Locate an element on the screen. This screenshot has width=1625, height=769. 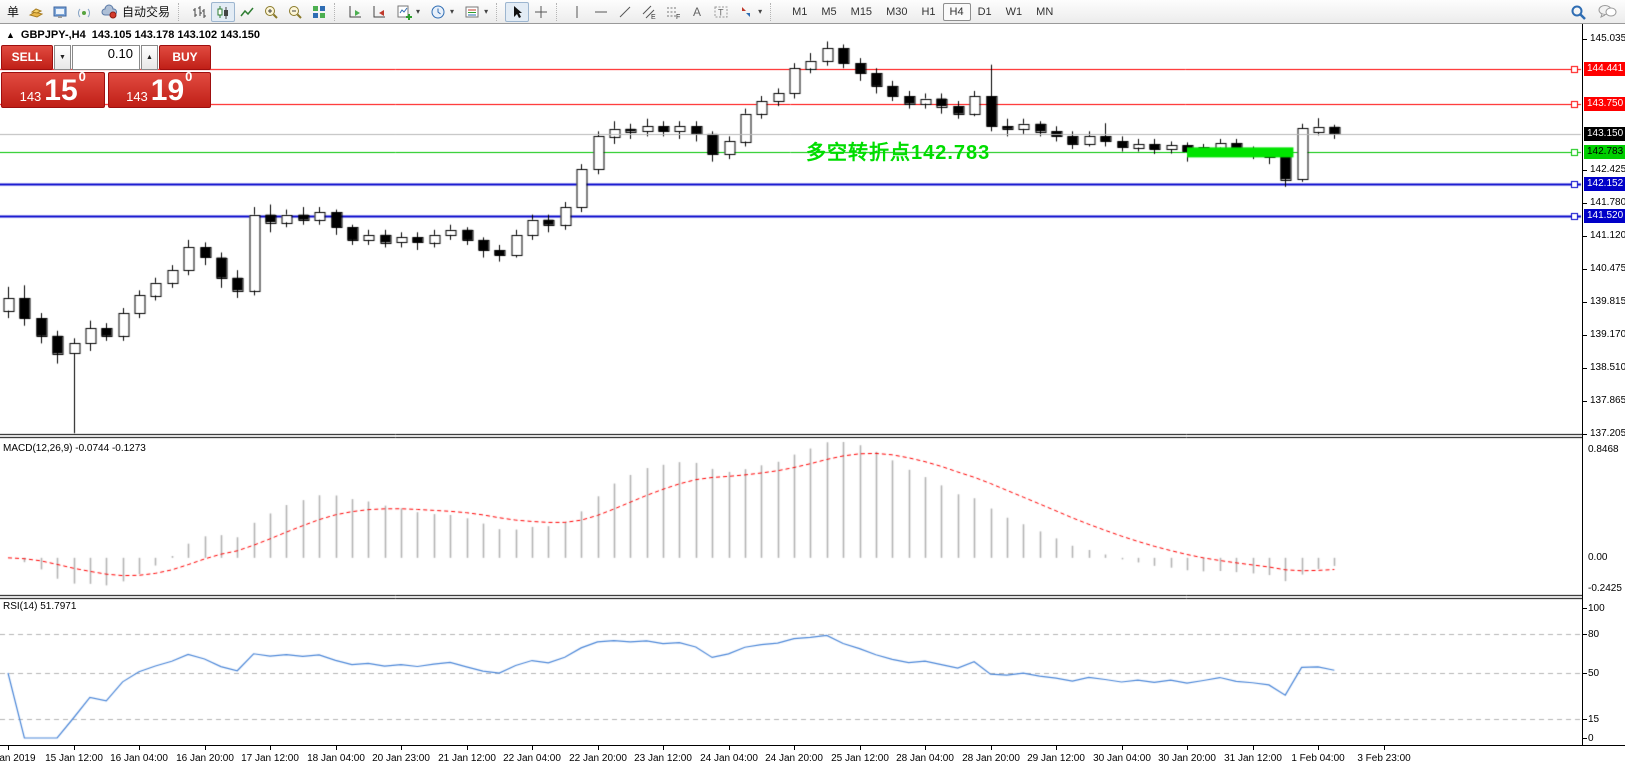
rsi-label: RSI(14) 51.7971 is located at coordinates (40, 606).